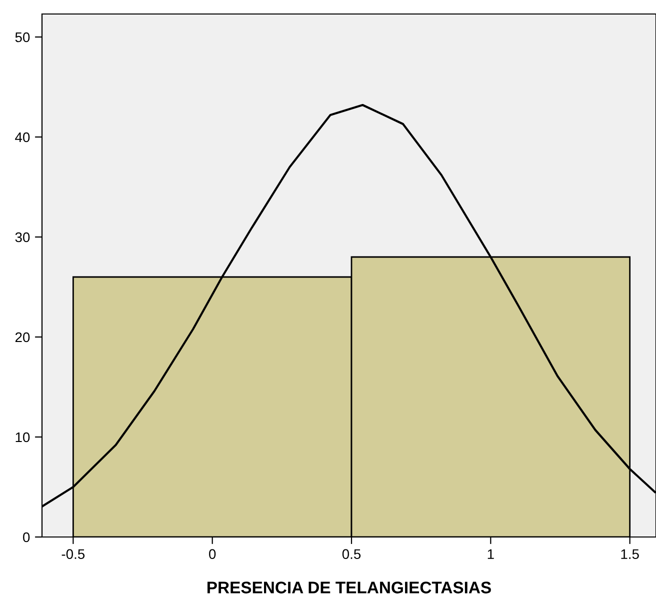  What do you see at coordinates (23, 437) in the screenshot?
I see `y-tick-label: 10` at bounding box center [23, 437].